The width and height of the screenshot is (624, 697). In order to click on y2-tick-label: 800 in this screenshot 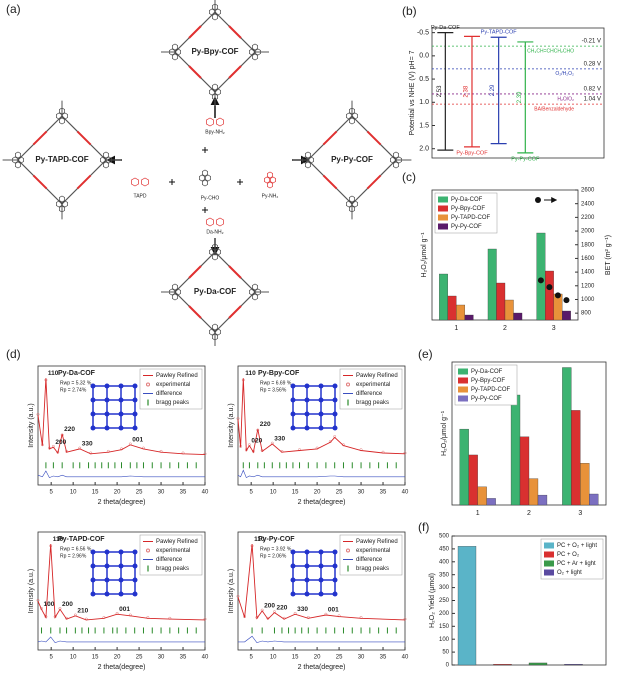, I will do `click(586, 314)`.